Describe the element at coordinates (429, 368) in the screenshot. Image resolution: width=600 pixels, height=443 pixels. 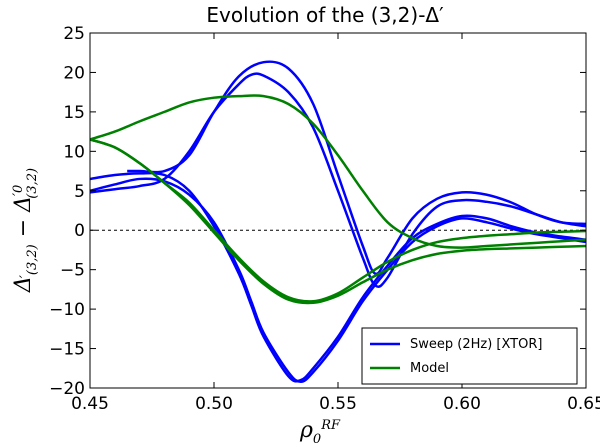
I see `legend-label-model: Model` at that location.